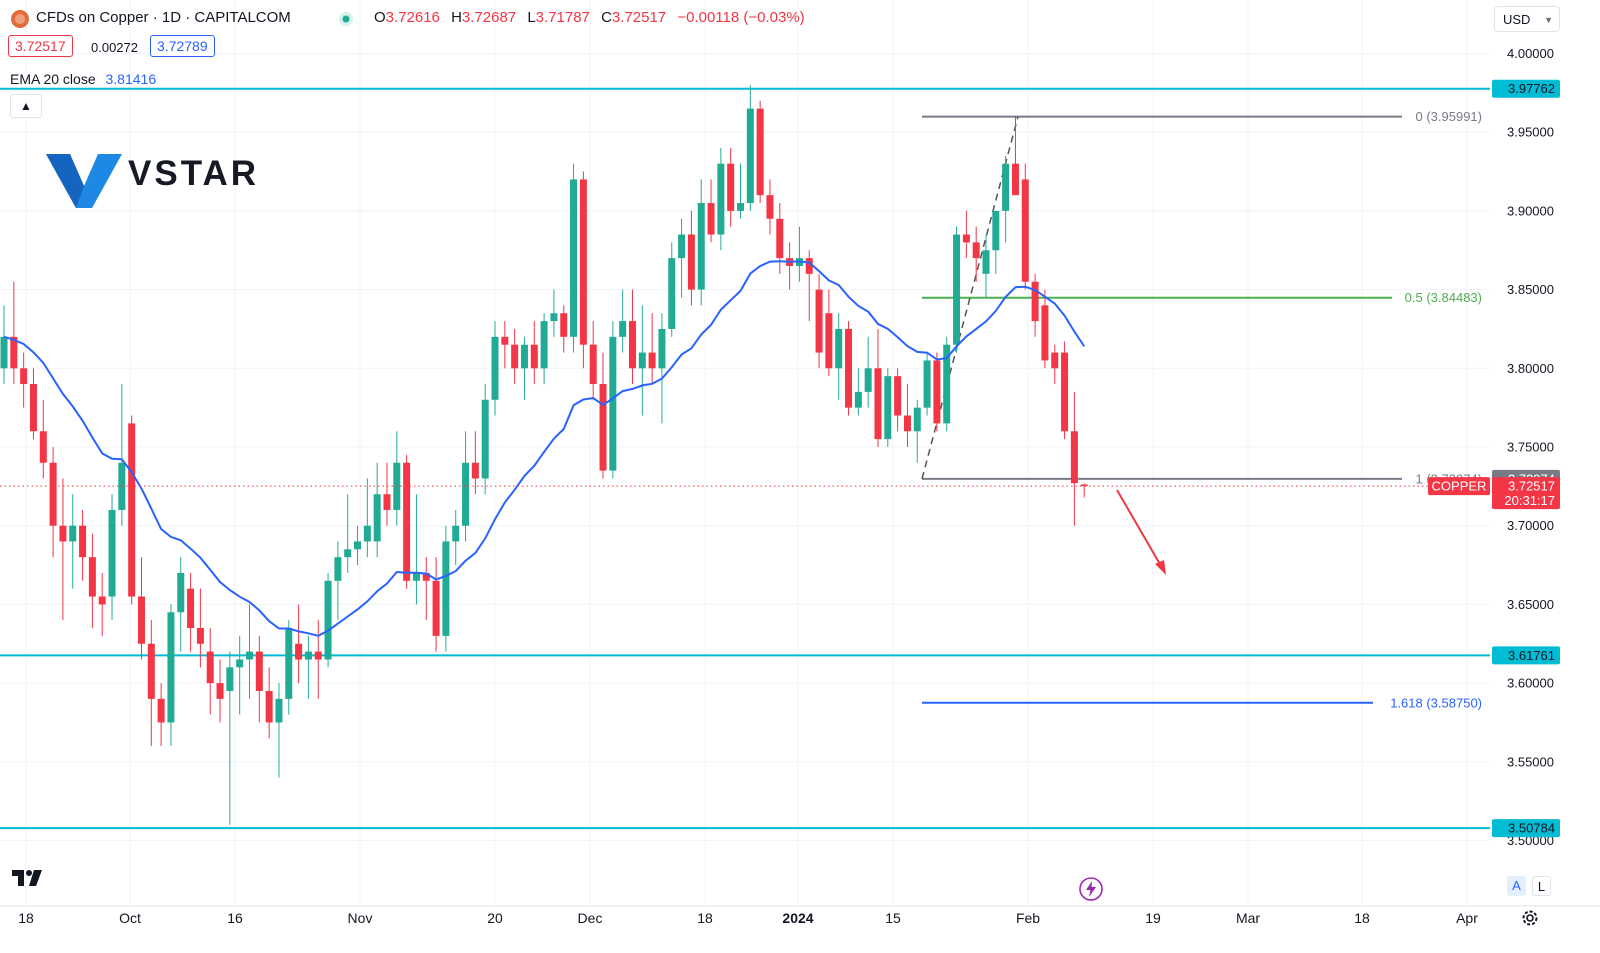 Image resolution: width=1600 pixels, height=953 pixels. I want to click on high-label: H, so click(456, 17).